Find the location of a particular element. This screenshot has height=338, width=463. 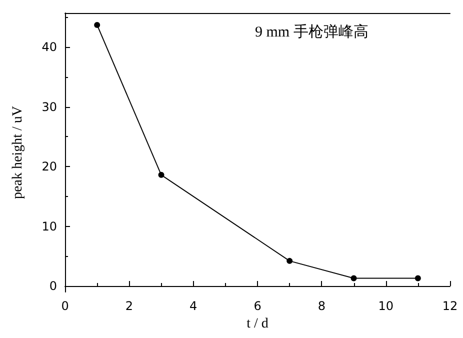

x-tick-label: 4 is located at coordinates (194, 306).